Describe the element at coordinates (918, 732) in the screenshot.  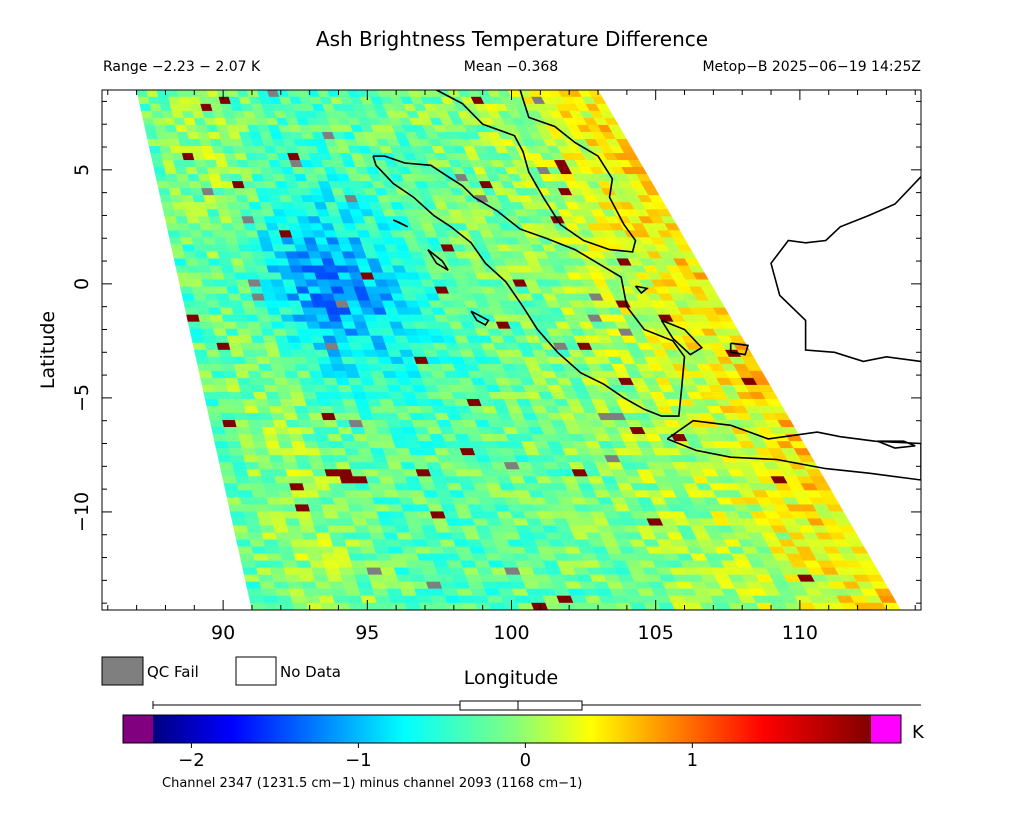
I see `colorbar-unit: K` at that location.